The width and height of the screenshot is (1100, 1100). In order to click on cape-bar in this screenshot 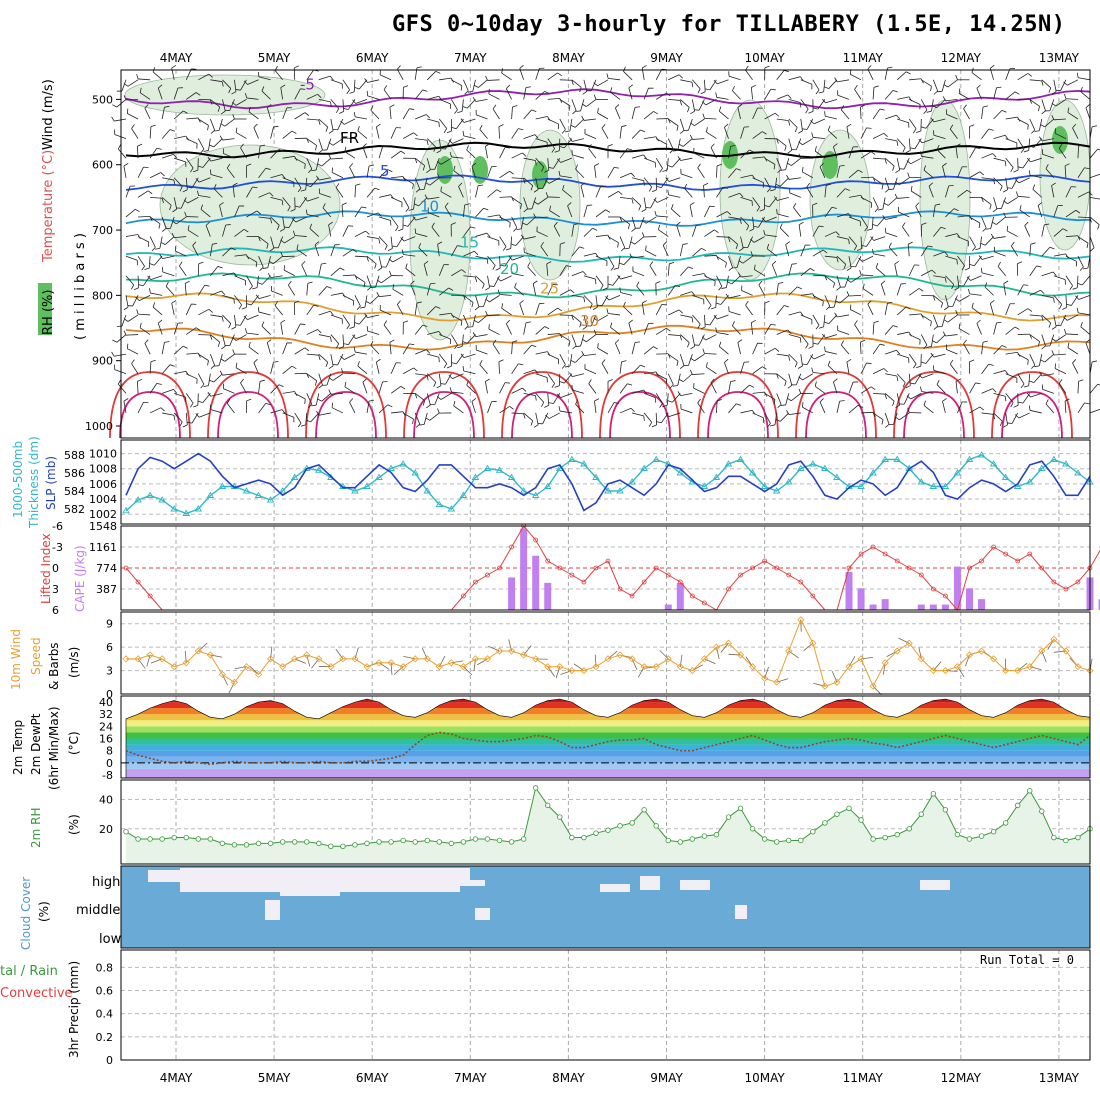, I will do `click(957, 588)`.